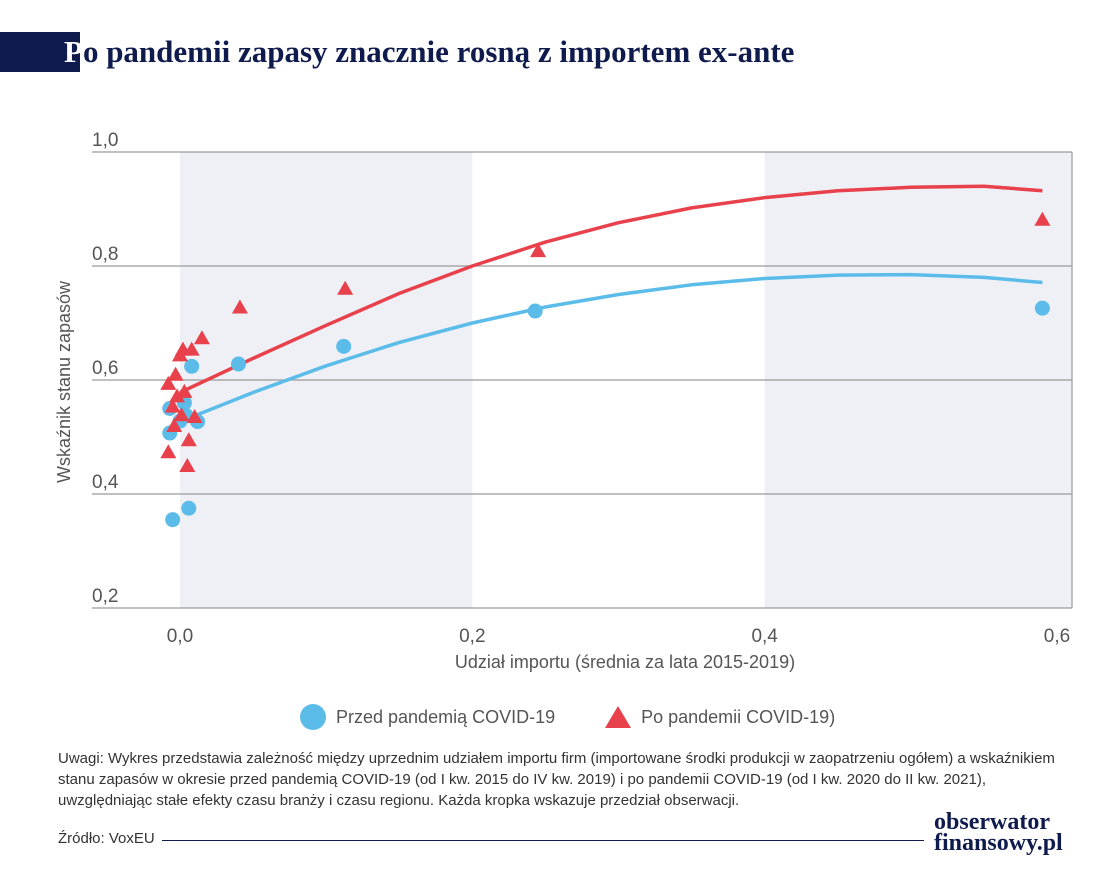 The image size is (1120, 880). Describe the element at coordinates (1057, 636) in the screenshot. I see `x-tick-label: 0,6` at that location.